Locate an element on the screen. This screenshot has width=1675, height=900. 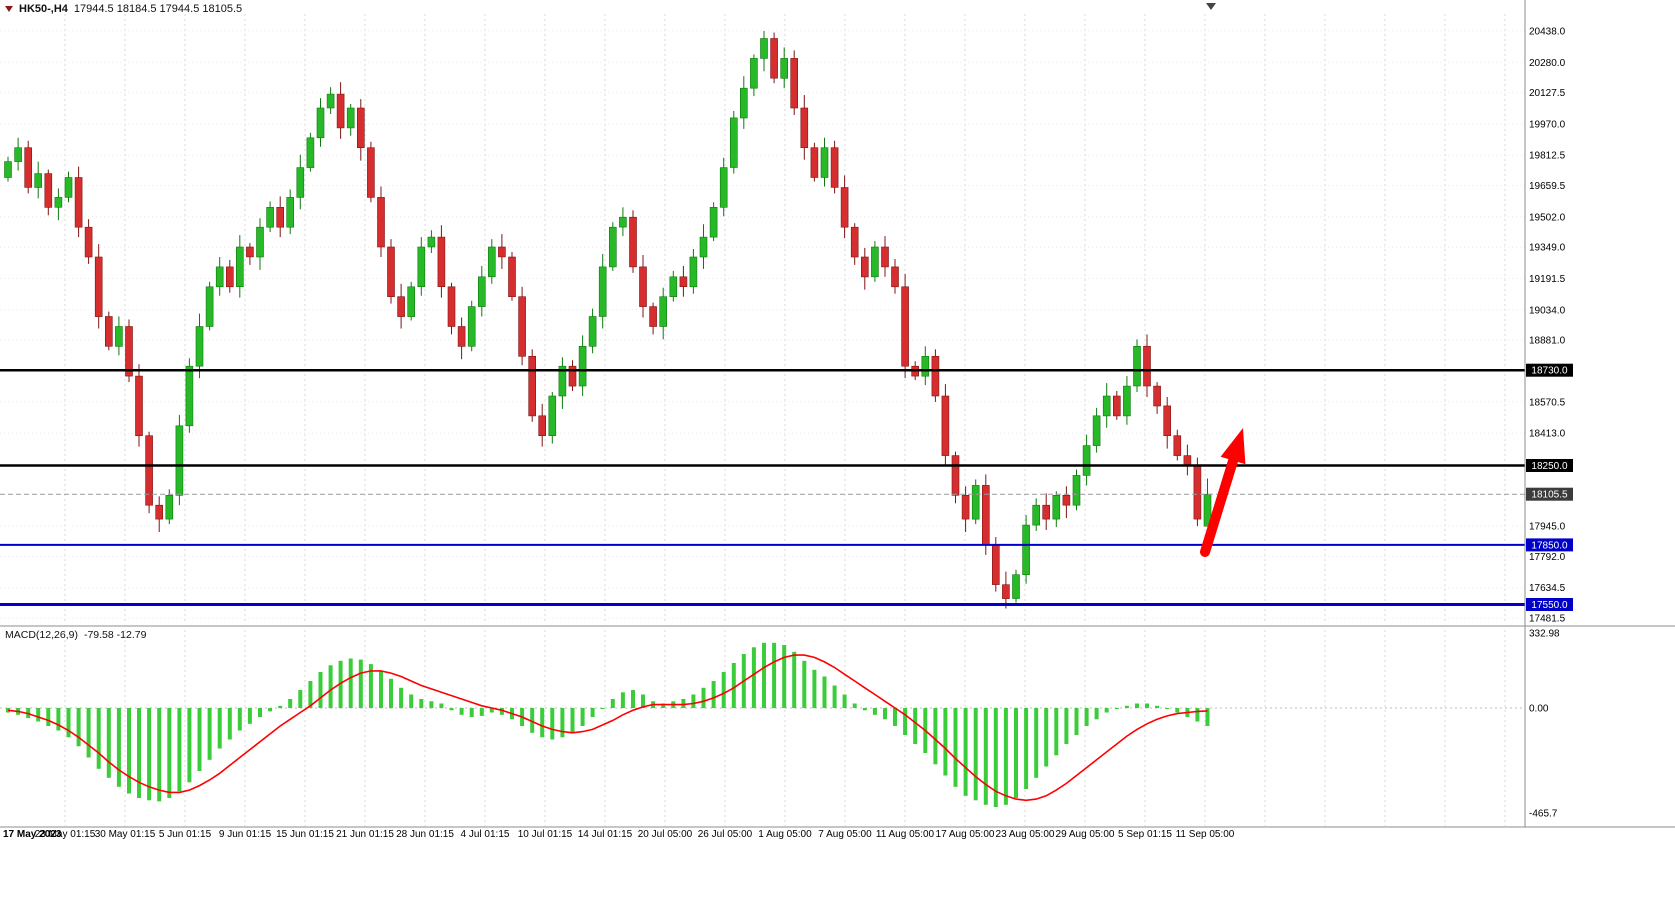
svg-text: 20438.0 is located at coordinates (1547, 32).